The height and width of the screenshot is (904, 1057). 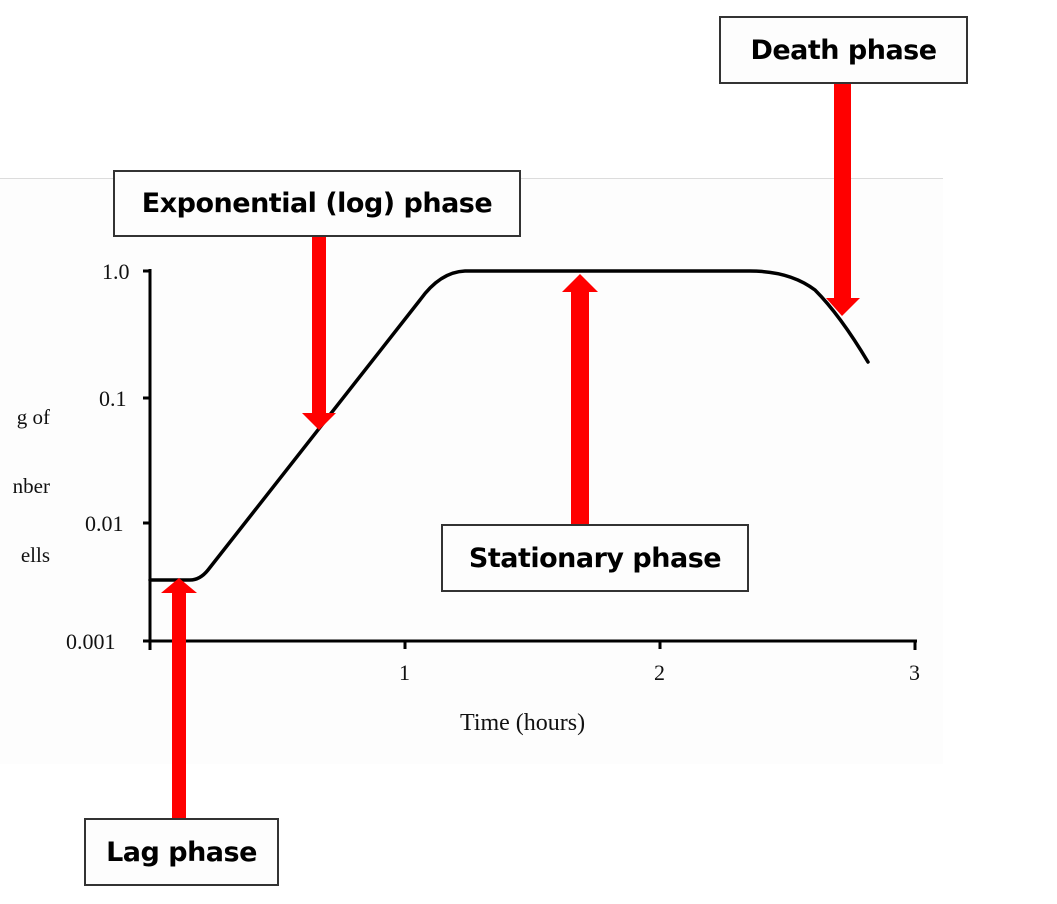 I want to click on lag-phase-label: Lag phase, so click(x=181, y=852).